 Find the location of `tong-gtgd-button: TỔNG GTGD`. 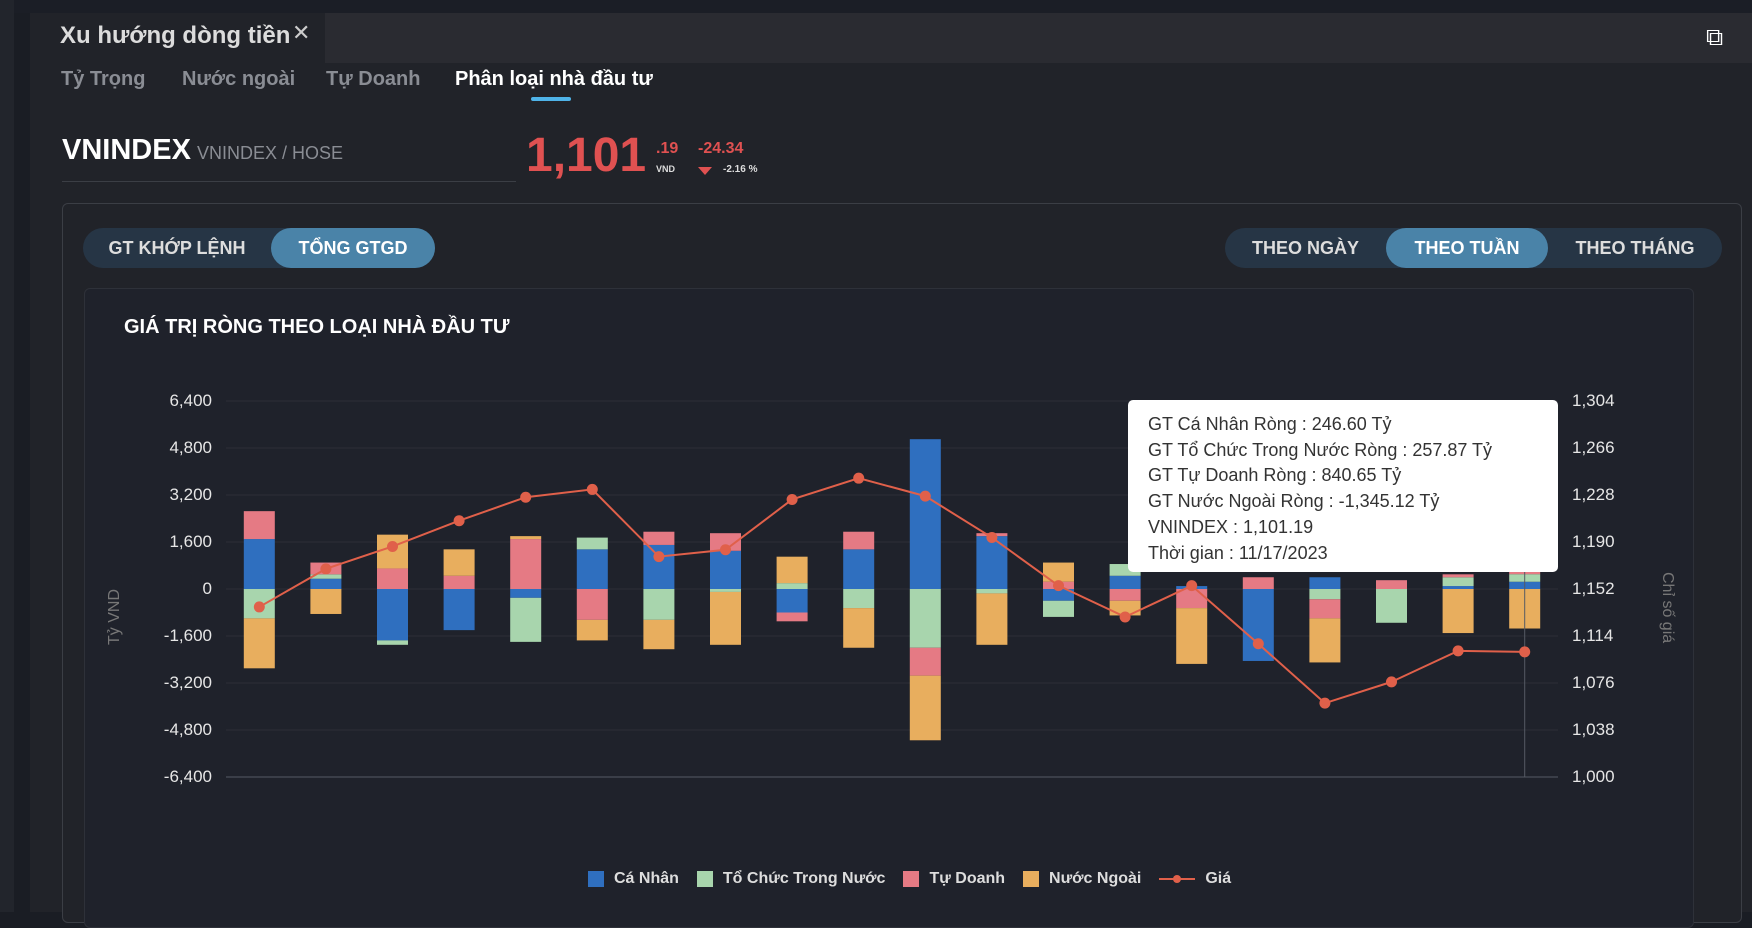

tong-gtgd-button: TỔNG GTGD is located at coordinates (353, 248).